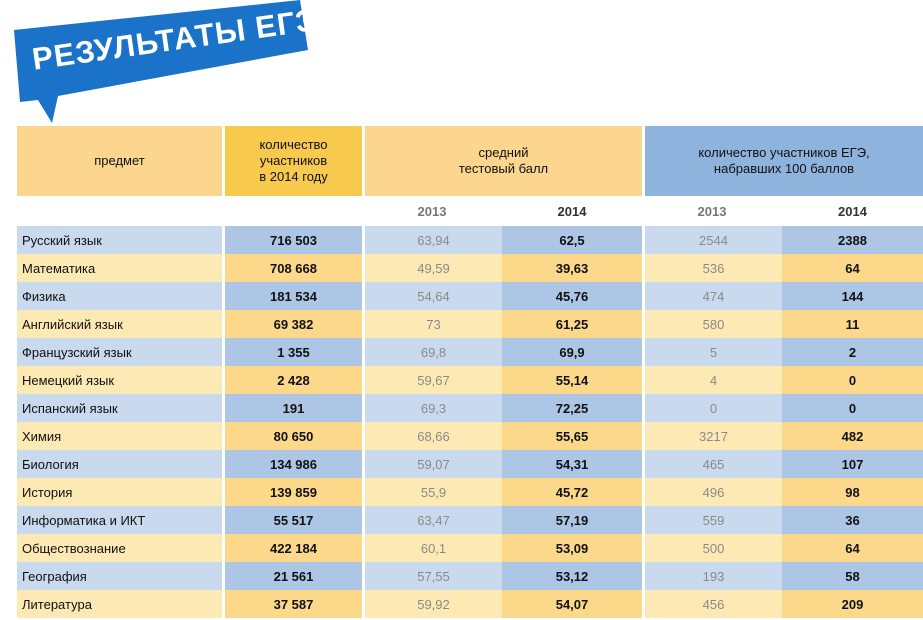  I want to click on avg-2014-cell: 62,5, so click(572, 240).